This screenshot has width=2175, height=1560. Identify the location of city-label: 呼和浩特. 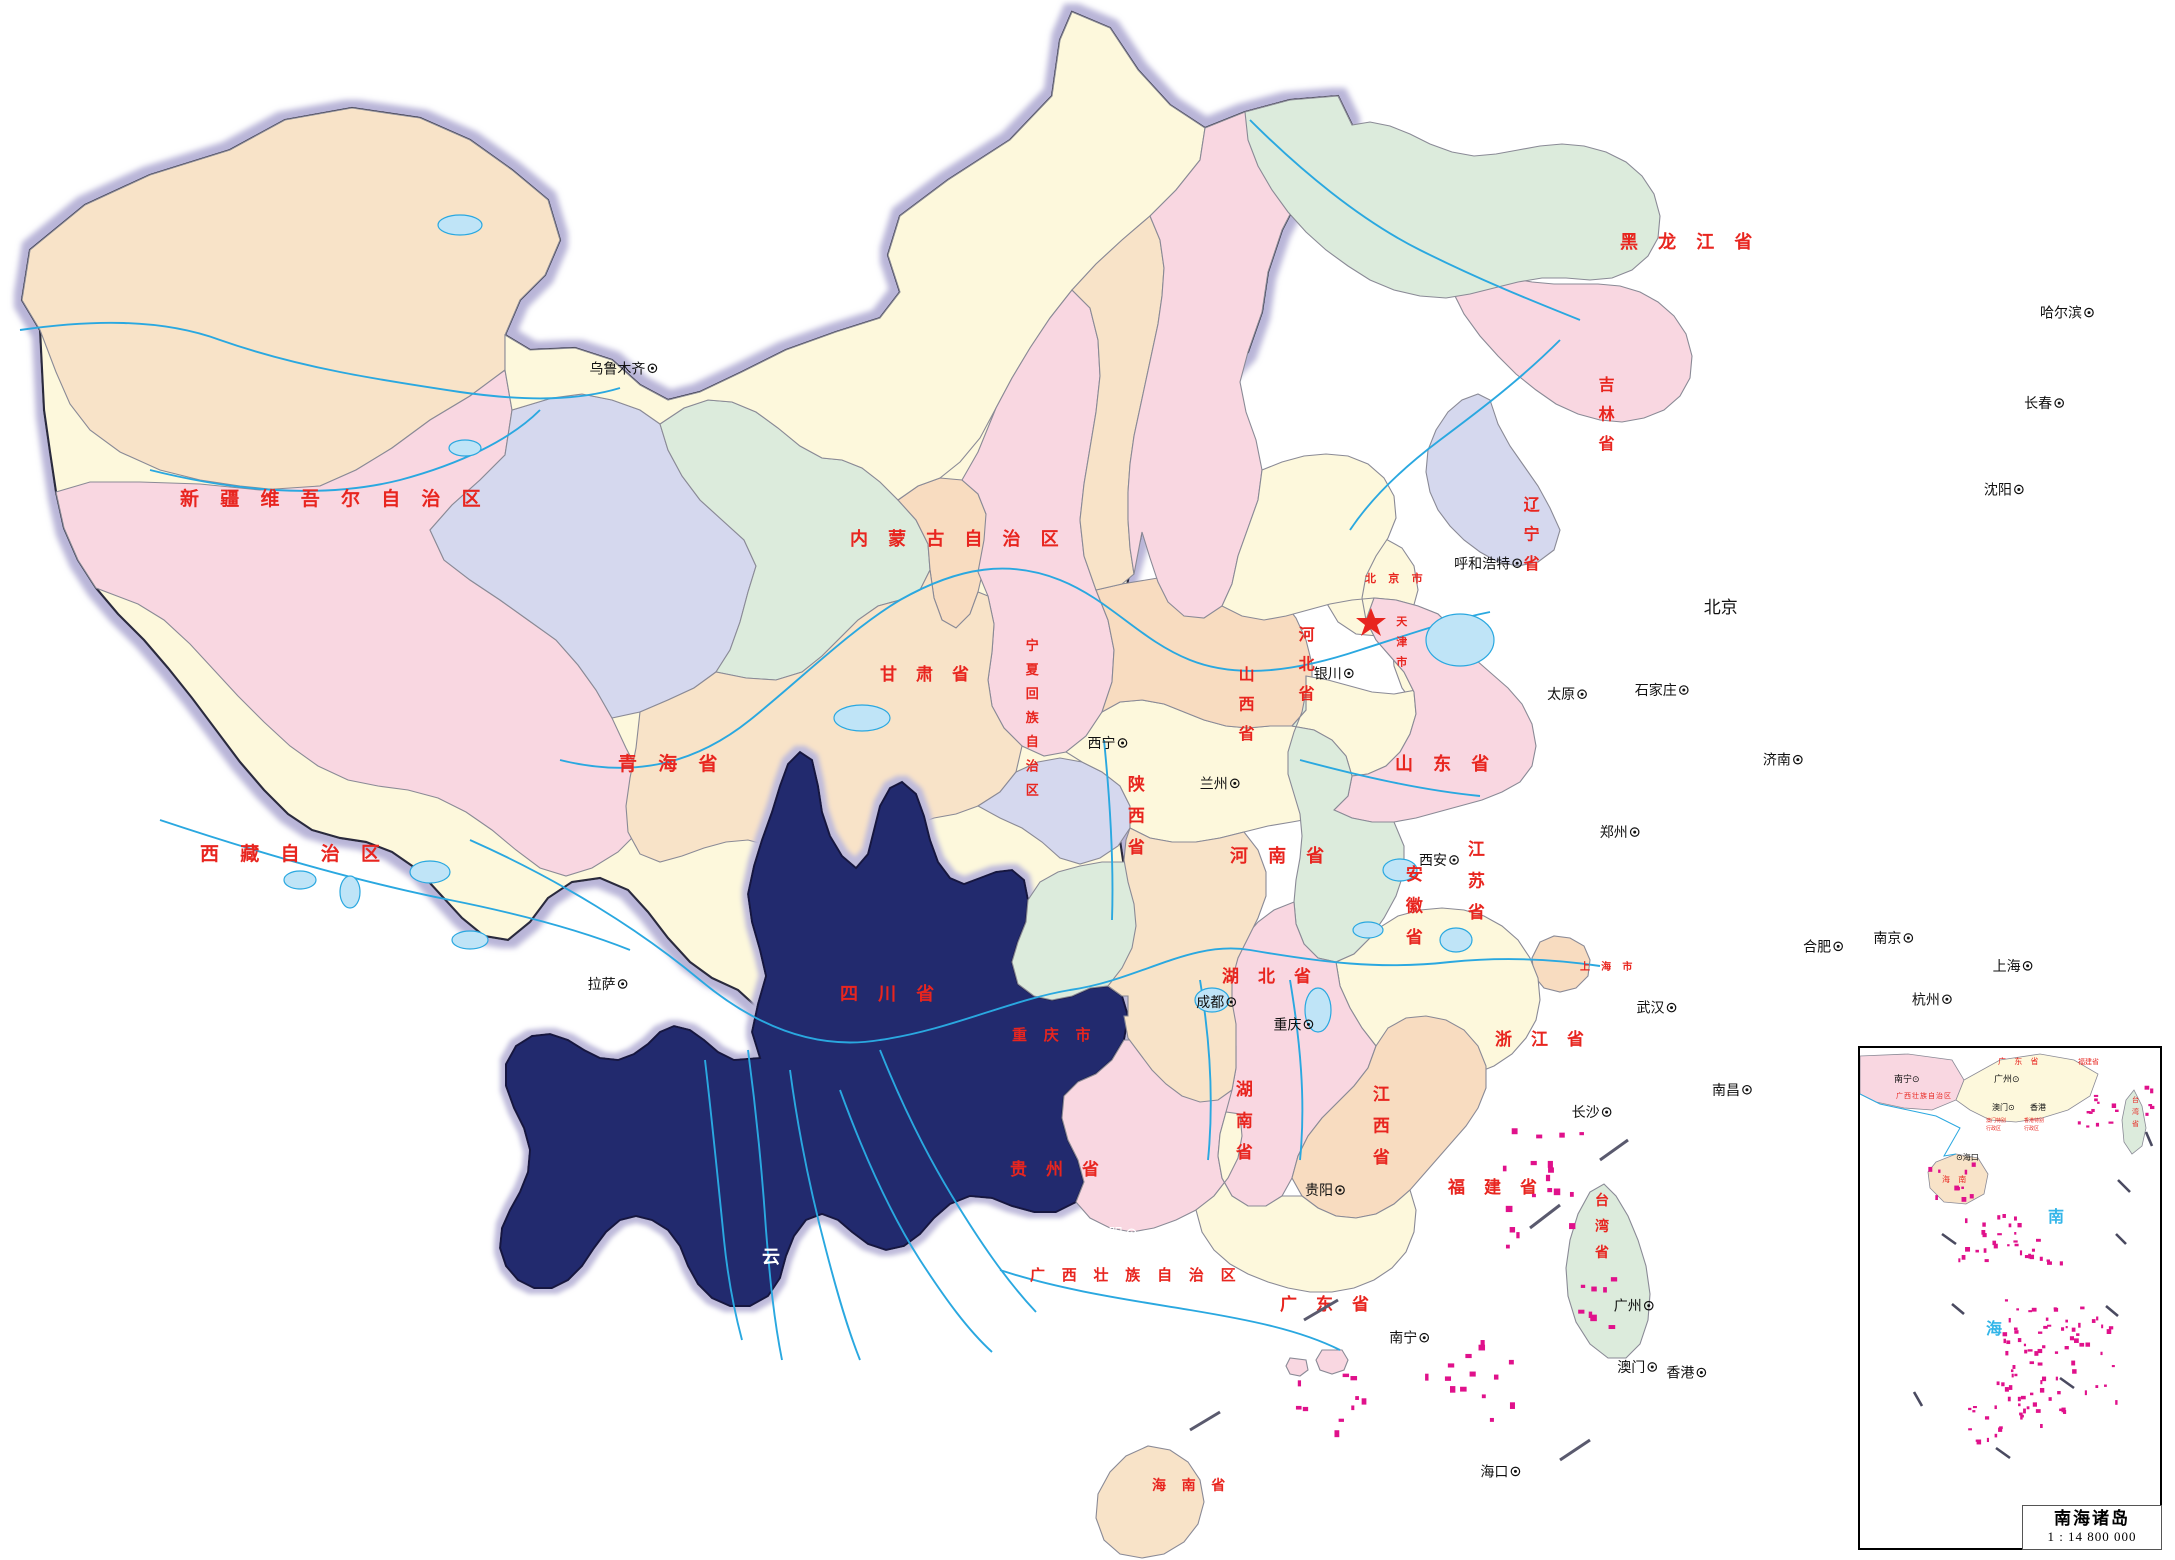
(1482, 563).